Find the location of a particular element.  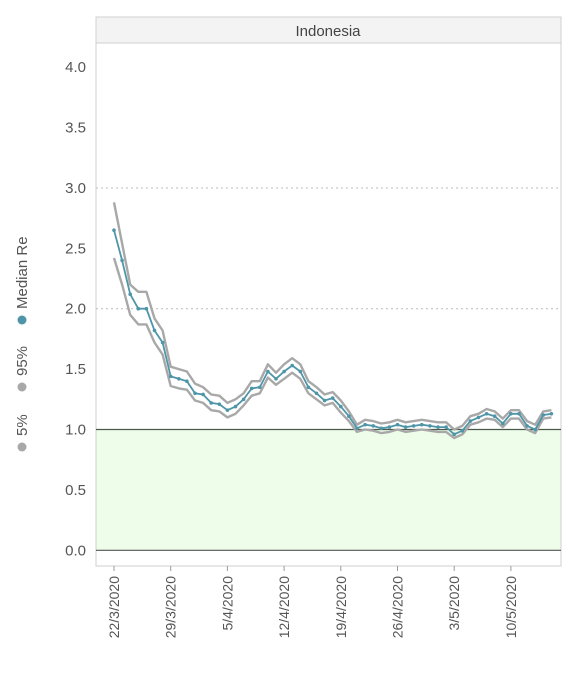

x-tick-label: 26/4/2020 is located at coordinates (398, 607).